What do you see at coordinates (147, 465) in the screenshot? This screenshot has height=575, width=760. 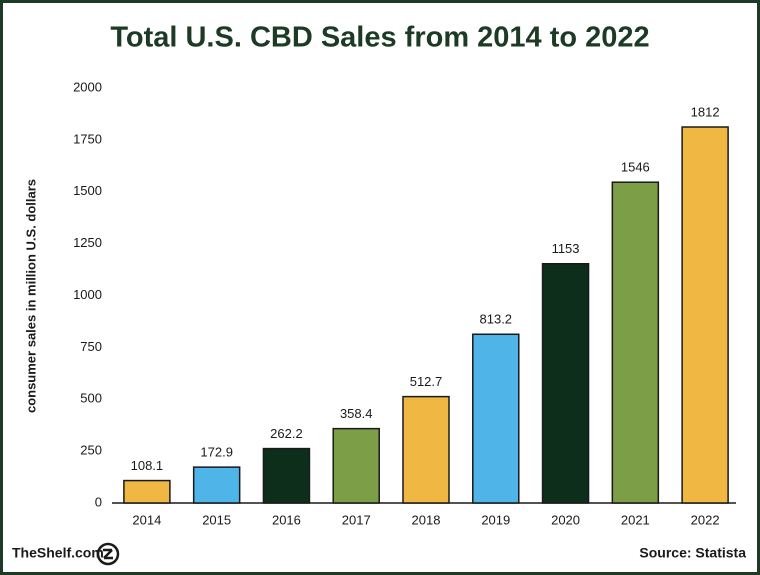 I see `data-label: 108.1` at bounding box center [147, 465].